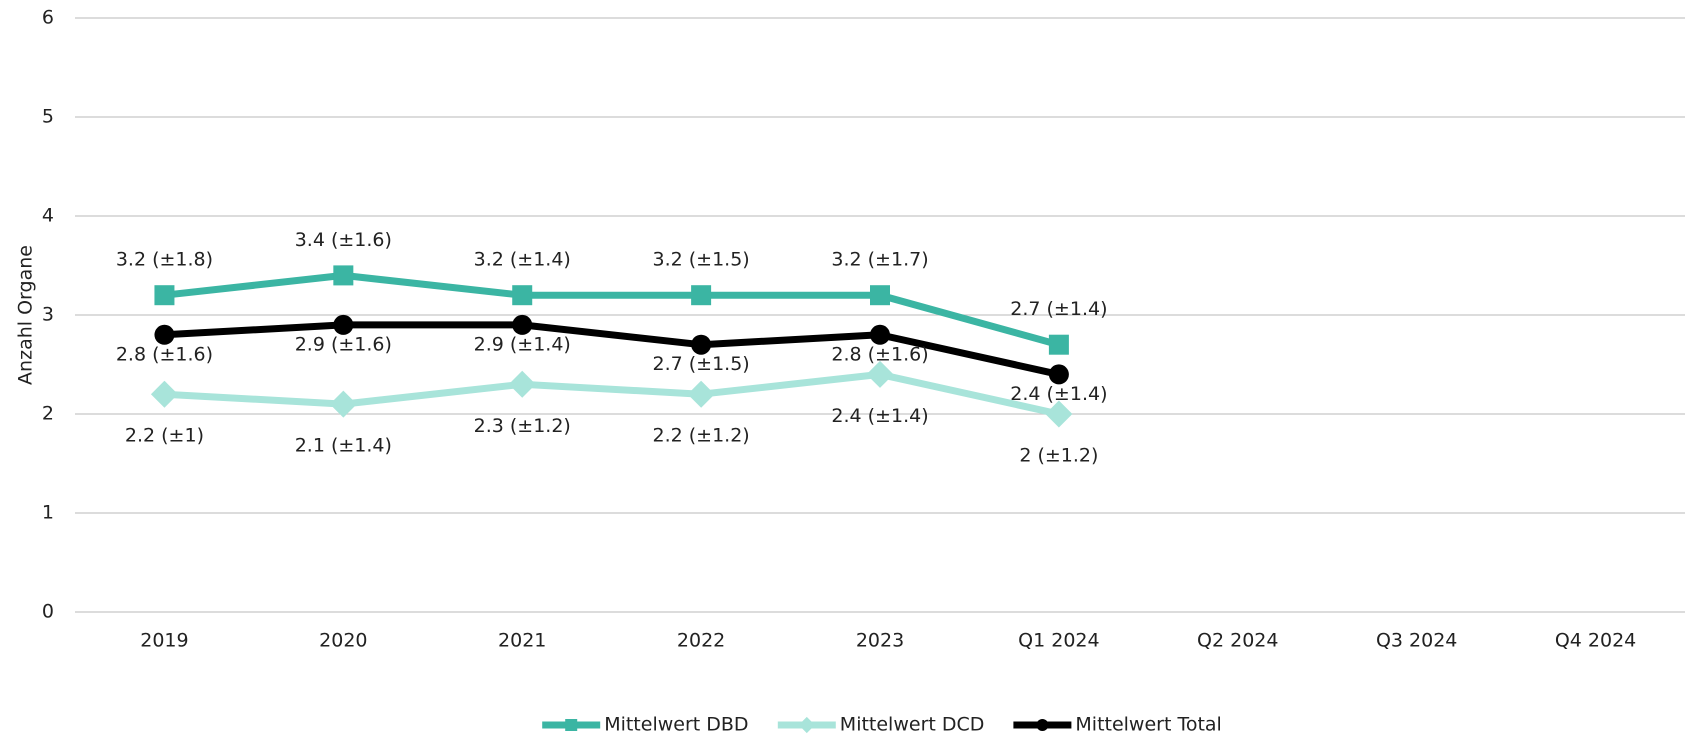 The width and height of the screenshot is (1685, 735). Describe the element at coordinates (1058, 641) in the screenshot. I see `x-tick-label: Q1 2024` at that location.